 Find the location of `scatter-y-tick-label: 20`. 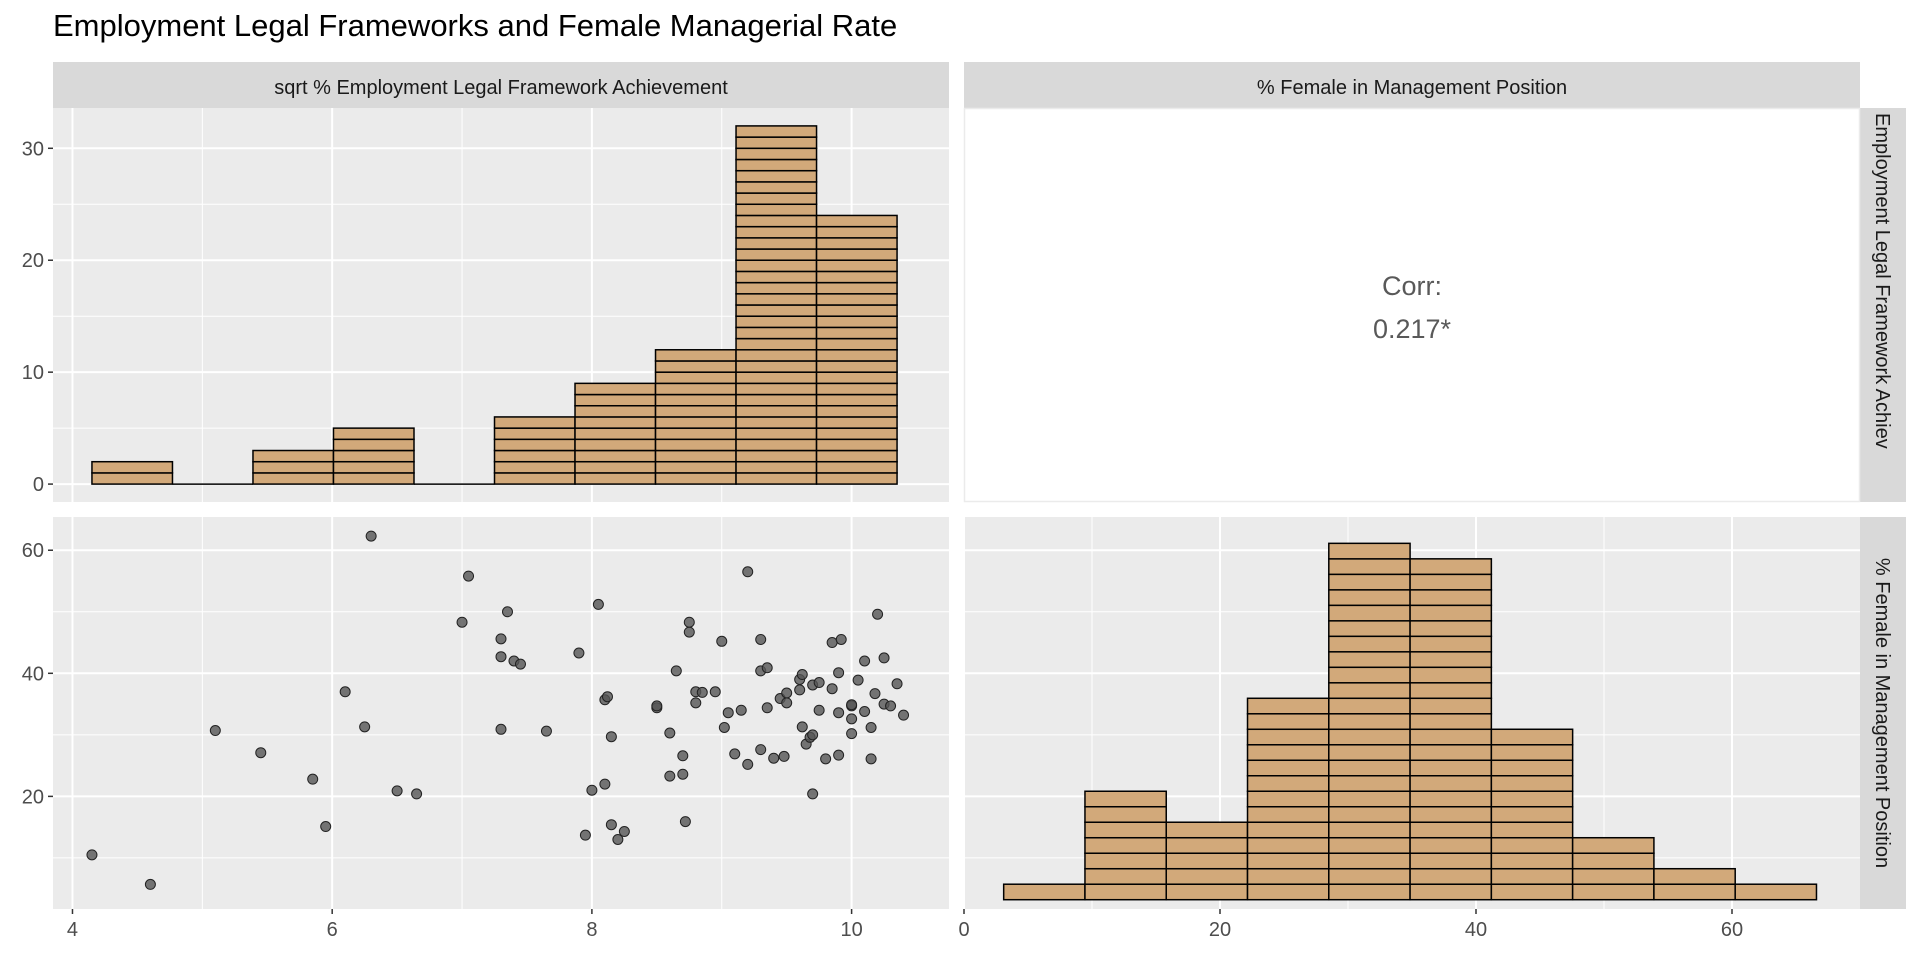

scatter-y-tick-label: 20 is located at coordinates (33, 797).